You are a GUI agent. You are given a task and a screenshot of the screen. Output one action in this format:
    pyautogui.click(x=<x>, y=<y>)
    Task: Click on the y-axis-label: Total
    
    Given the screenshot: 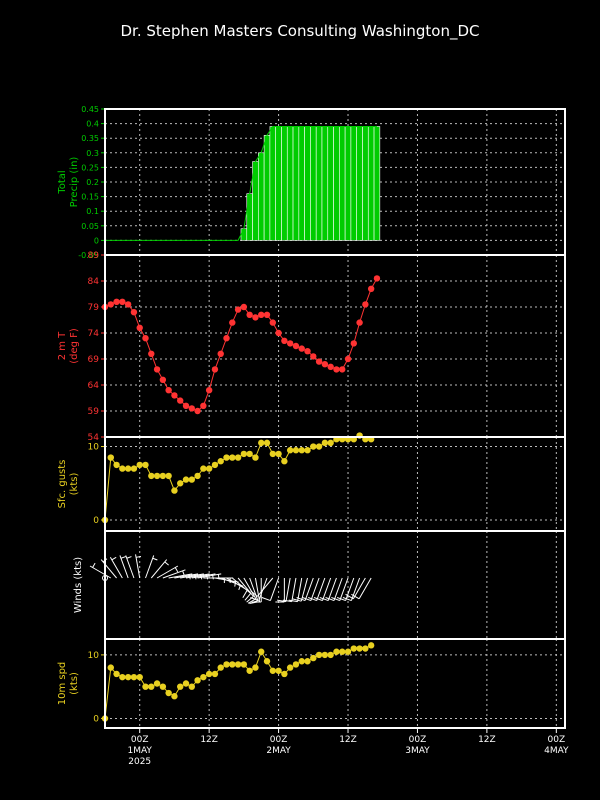 What is the action you would take?
    pyautogui.click(x=62, y=182)
    